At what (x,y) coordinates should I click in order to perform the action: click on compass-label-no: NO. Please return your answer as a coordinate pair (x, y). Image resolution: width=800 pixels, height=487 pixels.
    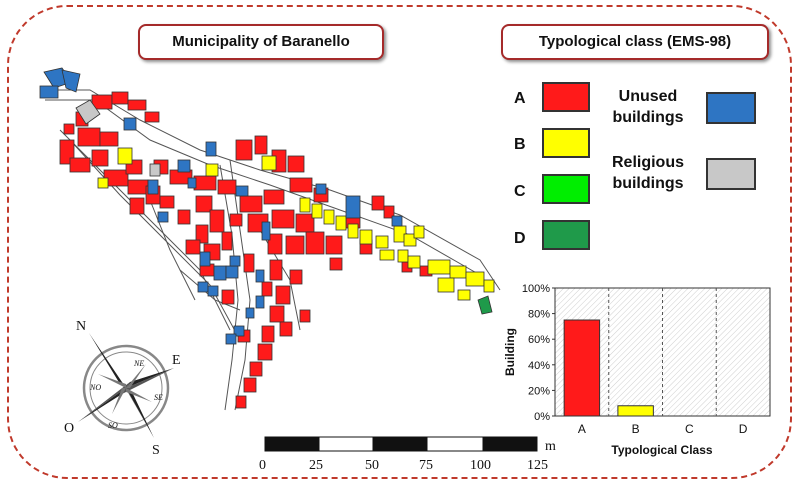
    Looking at the image, I should click on (95, 387).